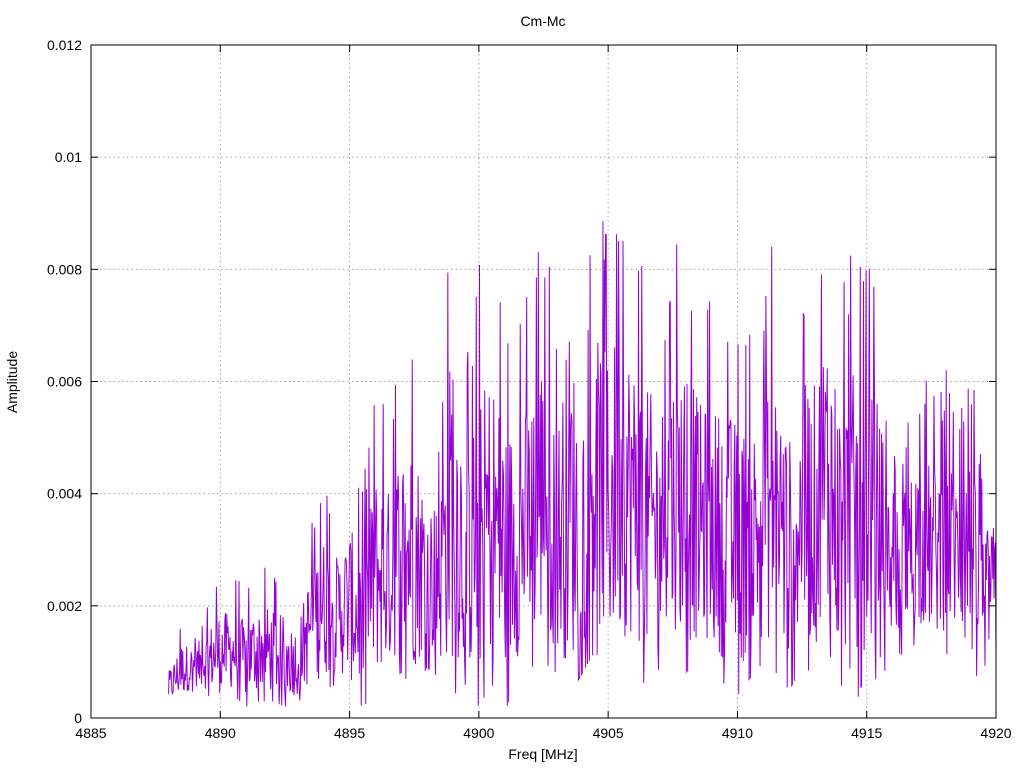 The height and width of the screenshot is (768, 1024). Describe the element at coordinates (90, 733) in the screenshot. I see `x-tick-label: 4885` at that location.